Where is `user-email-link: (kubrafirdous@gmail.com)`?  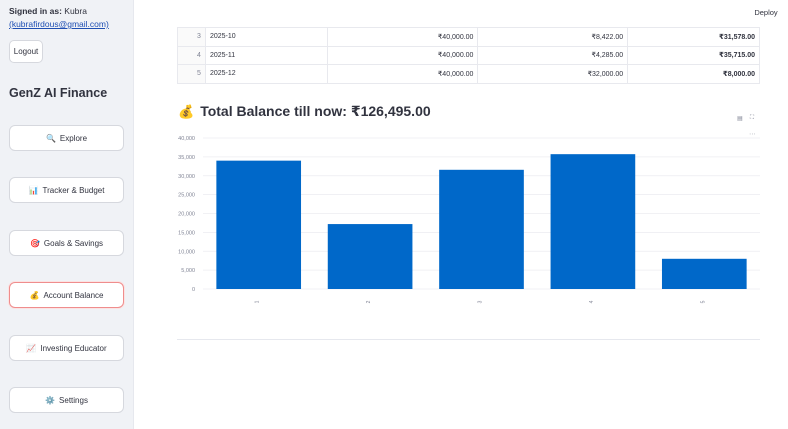
user-email-link: (kubrafirdous@gmail.com) is located at coordinates (59, 24).